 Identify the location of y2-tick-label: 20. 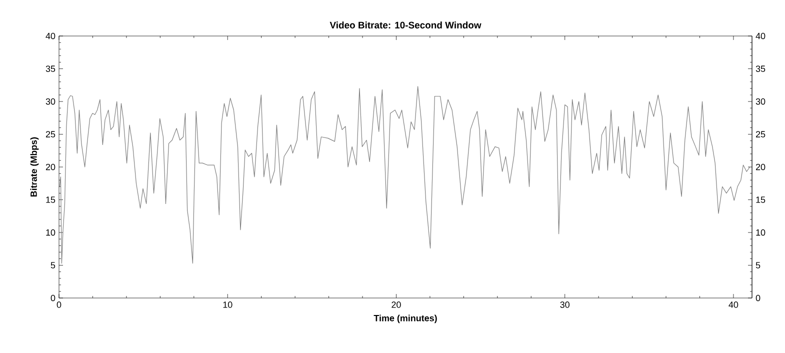
(761, 167).